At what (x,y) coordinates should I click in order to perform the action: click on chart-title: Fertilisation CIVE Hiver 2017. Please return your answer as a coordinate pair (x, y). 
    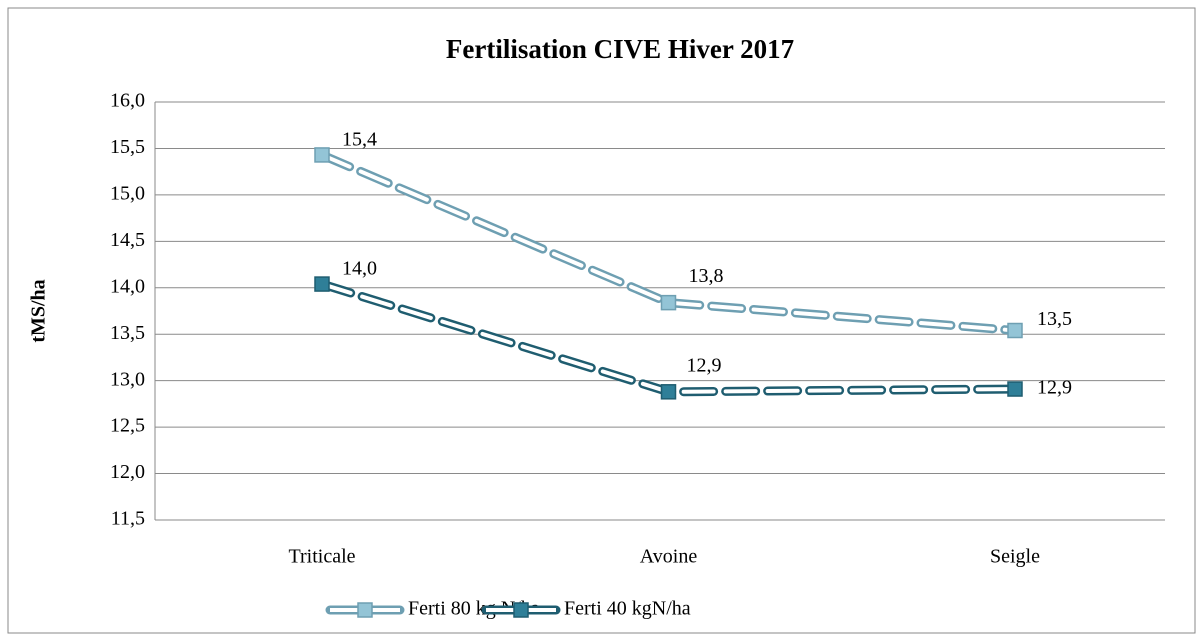
    Looking at the image, I should click on (620, 49).